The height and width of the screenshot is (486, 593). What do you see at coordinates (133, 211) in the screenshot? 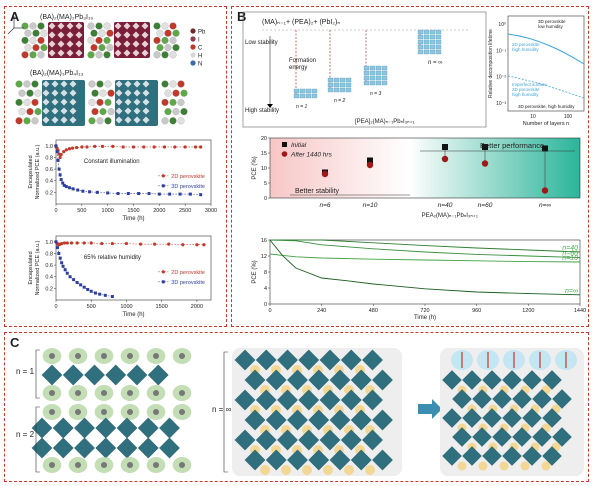
I see `x-tick-label: 1500` at bounding box center [133, 211].